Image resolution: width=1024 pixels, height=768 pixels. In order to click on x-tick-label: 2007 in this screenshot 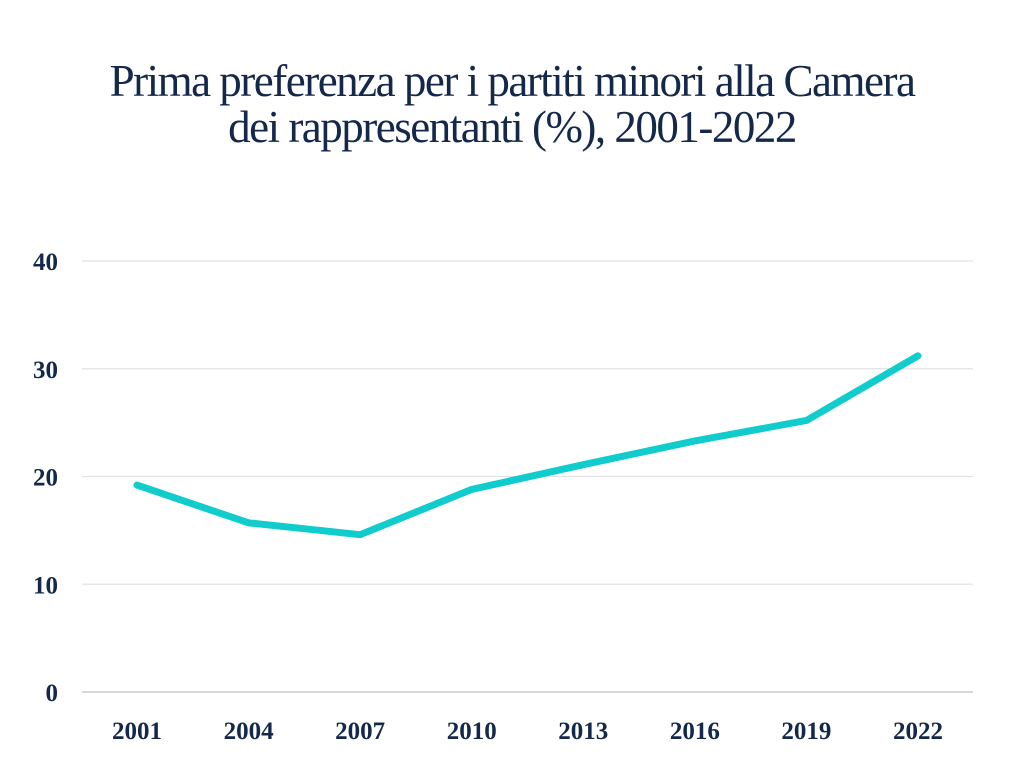, I will do `click(360, 731)`.